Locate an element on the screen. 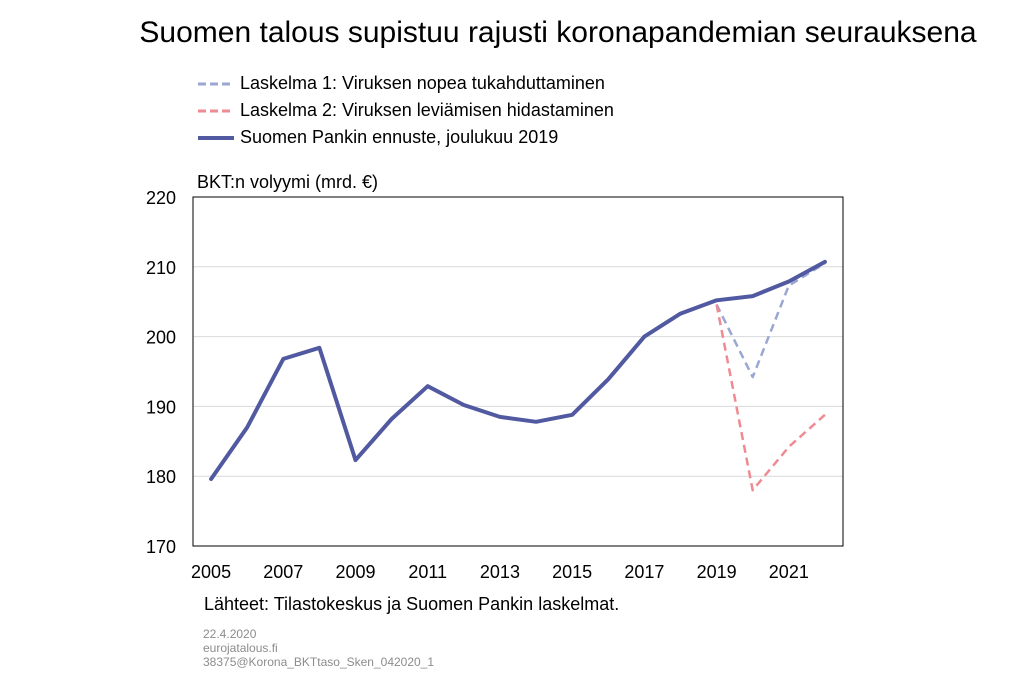 This screenshot has width=1036, height=678. footer-date: 22.4.2020 is located at coordinates (230, 634).